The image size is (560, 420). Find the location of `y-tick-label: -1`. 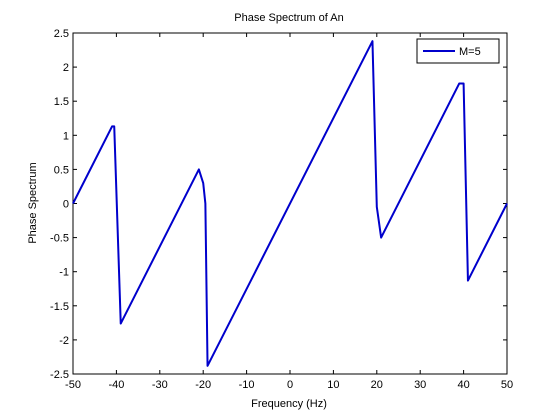

y-tick-label: -1 is located at coordinates (64, 273).